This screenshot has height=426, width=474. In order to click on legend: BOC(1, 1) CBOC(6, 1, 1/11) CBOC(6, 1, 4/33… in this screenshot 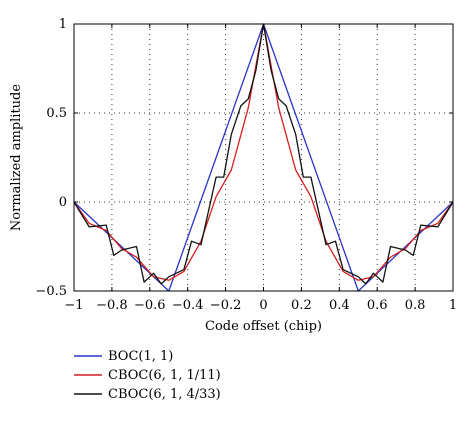, I will do `click(147, 375)`.